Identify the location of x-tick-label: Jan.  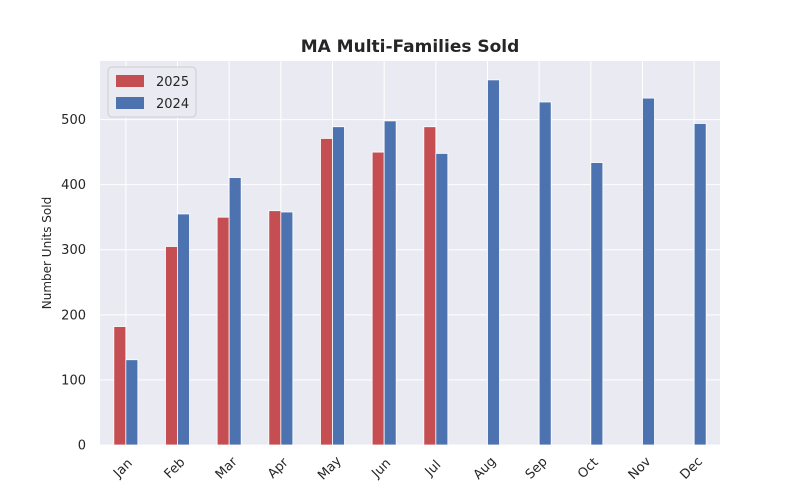
(122, 468).